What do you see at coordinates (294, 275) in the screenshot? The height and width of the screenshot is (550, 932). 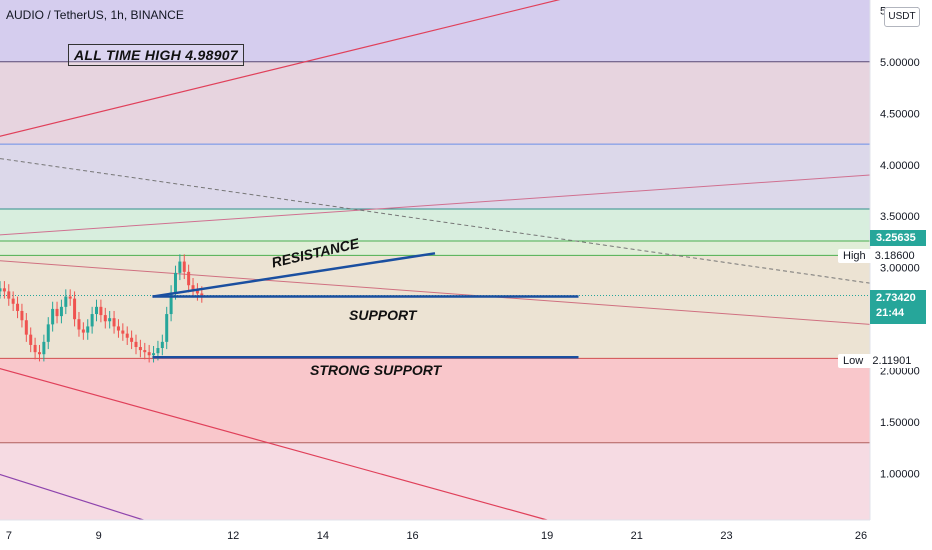 I see `resistance-line` at bounding box center [294, 275].